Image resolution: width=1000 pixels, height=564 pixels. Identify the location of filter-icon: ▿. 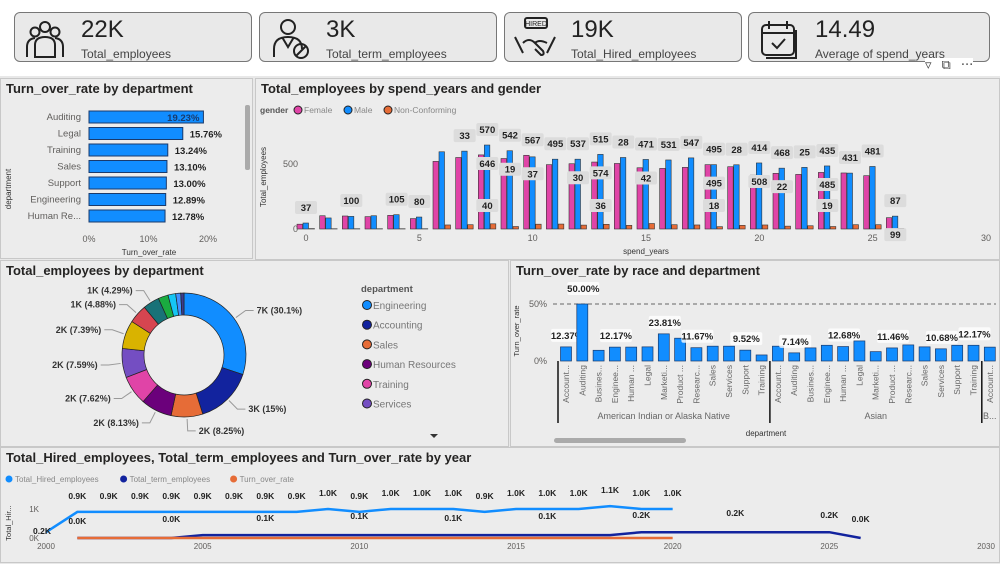
(928, 65).